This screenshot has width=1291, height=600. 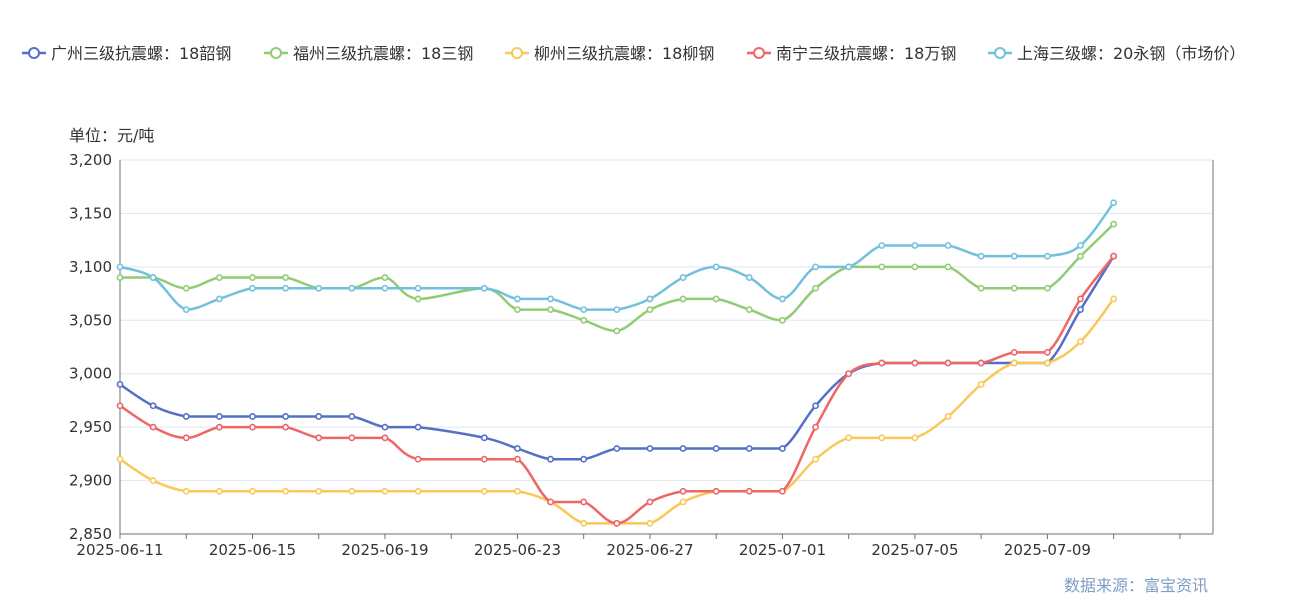 I want to click on legend-item-2: 柳州三级抗震螺：18柳钢, so click(x=609, y=53).